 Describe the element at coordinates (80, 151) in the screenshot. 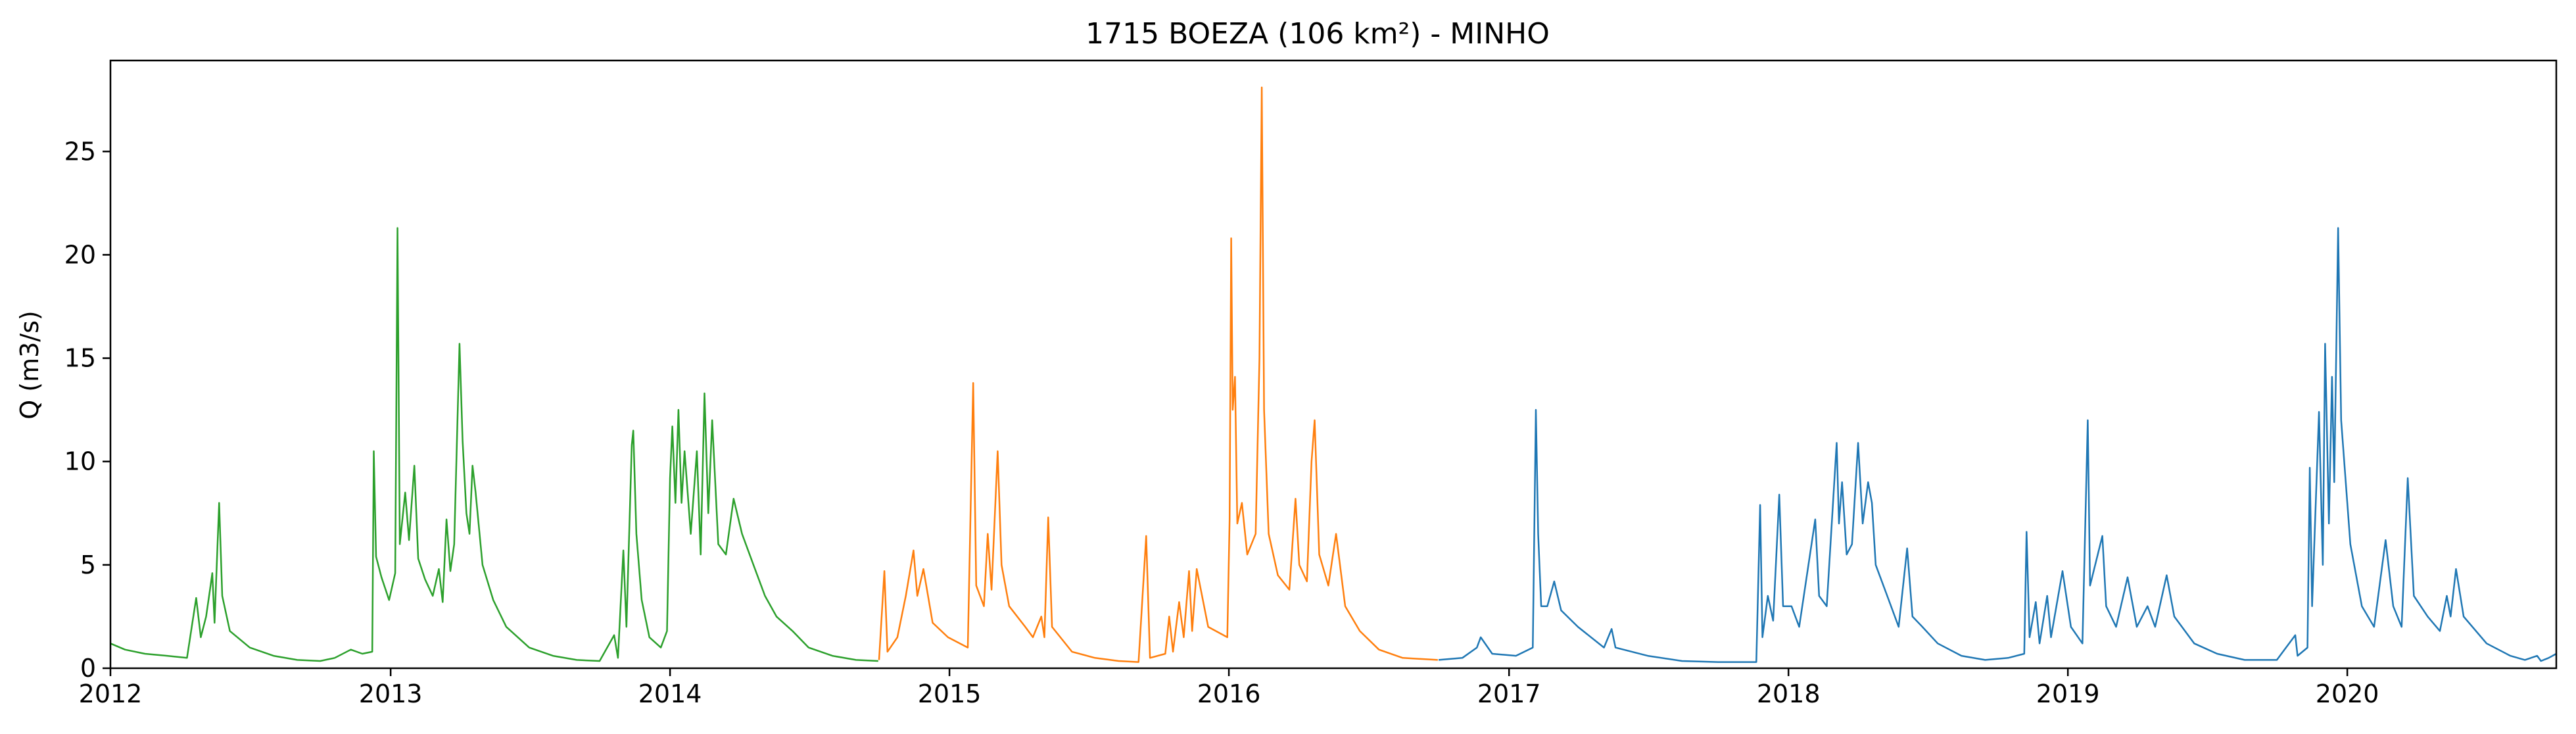

I see `y-tick-label: 25` at that location.